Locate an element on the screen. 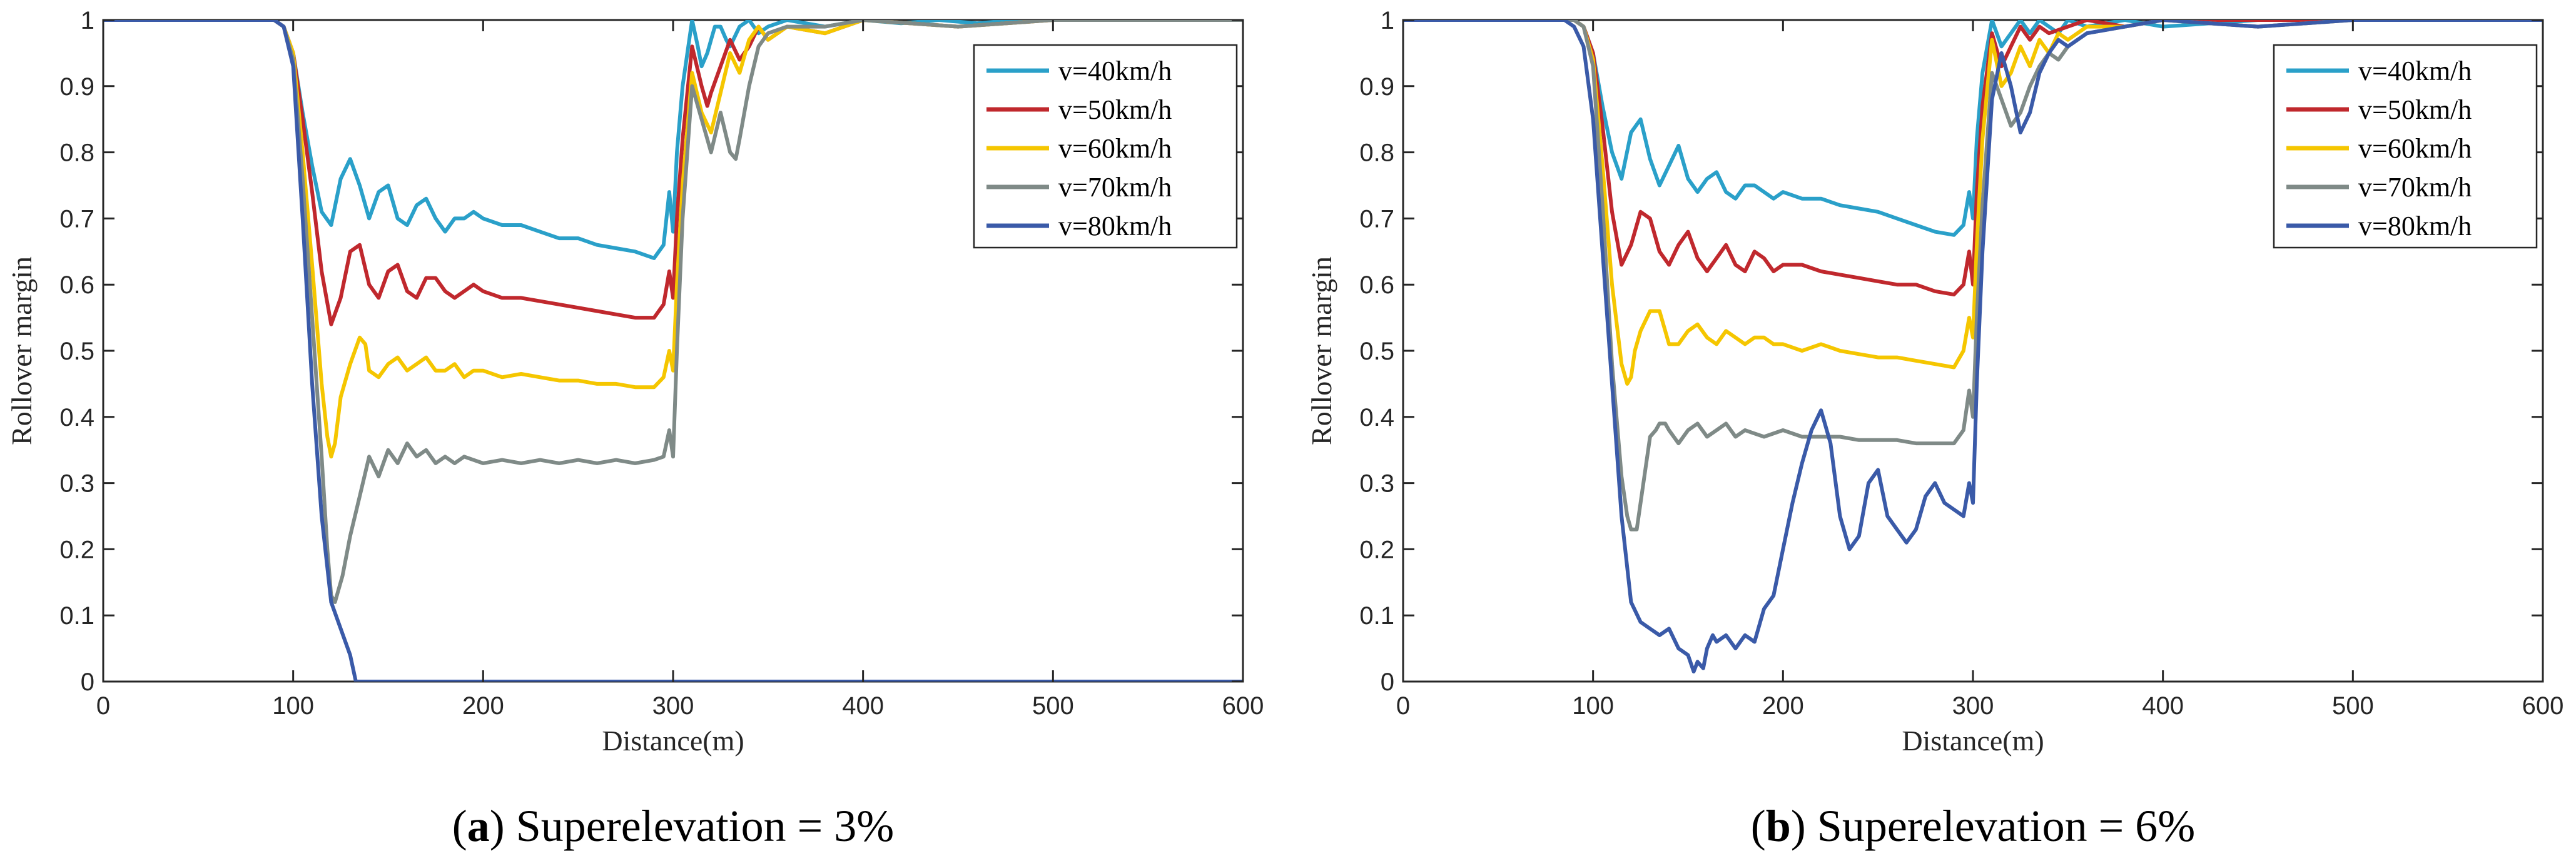 The image size is (2576, 866). legend-b: v=40km/h v=50km/h v=60km/h v=70km/h v=80km/h is located at coordinates (2405, 146).